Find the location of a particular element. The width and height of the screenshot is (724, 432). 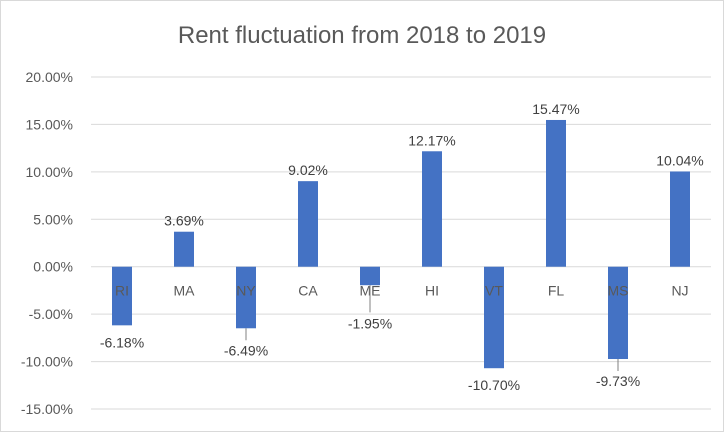

bar-fl is located at coordinates (556, 193).